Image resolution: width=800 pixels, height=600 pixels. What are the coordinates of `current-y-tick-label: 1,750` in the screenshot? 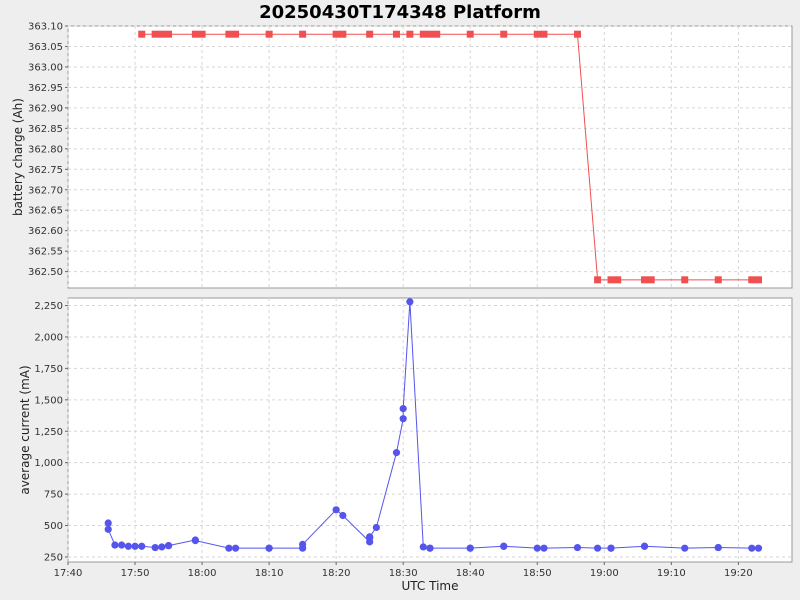 It's located at (48, 369).